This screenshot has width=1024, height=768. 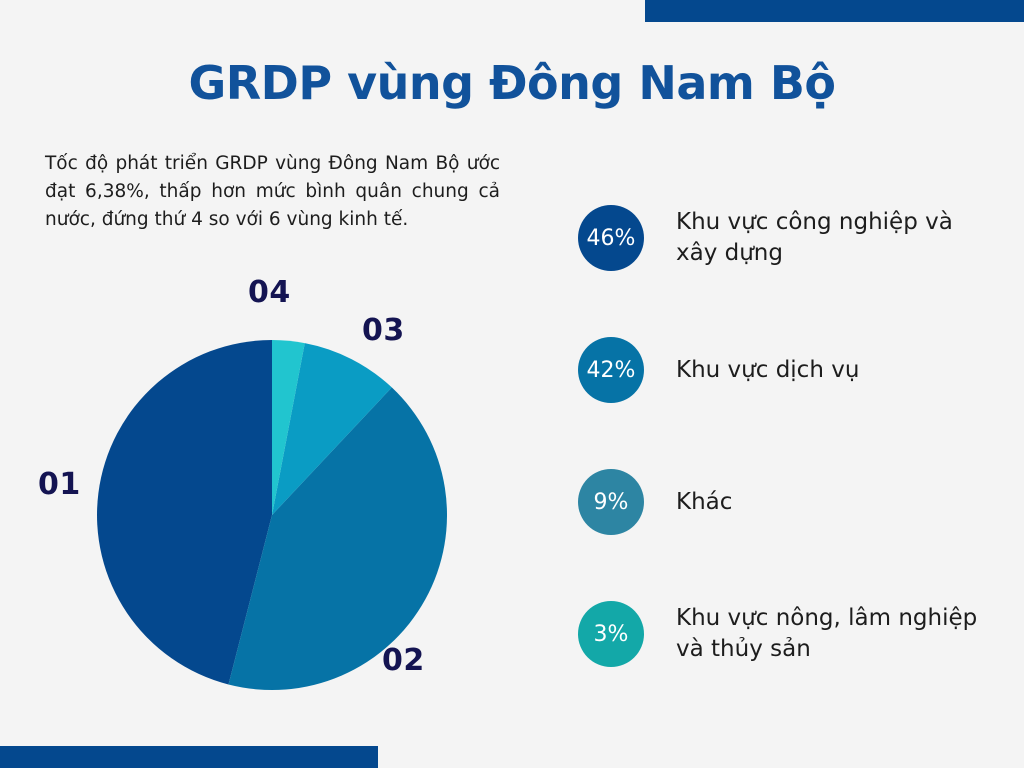 What do you see at coordinates (814, 237) in the screenshot?
I see `legend-label: Khu vực công nghiệp và xây dựng` at bounding box center [814, 237].